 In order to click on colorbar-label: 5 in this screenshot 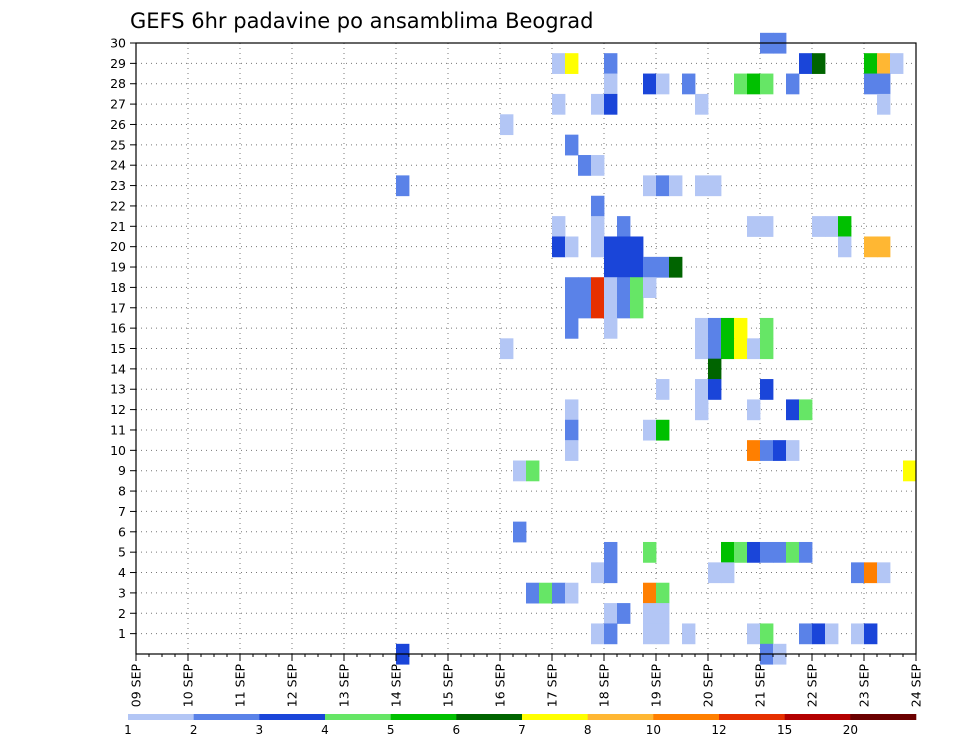, I will do `click(391, 730)`.